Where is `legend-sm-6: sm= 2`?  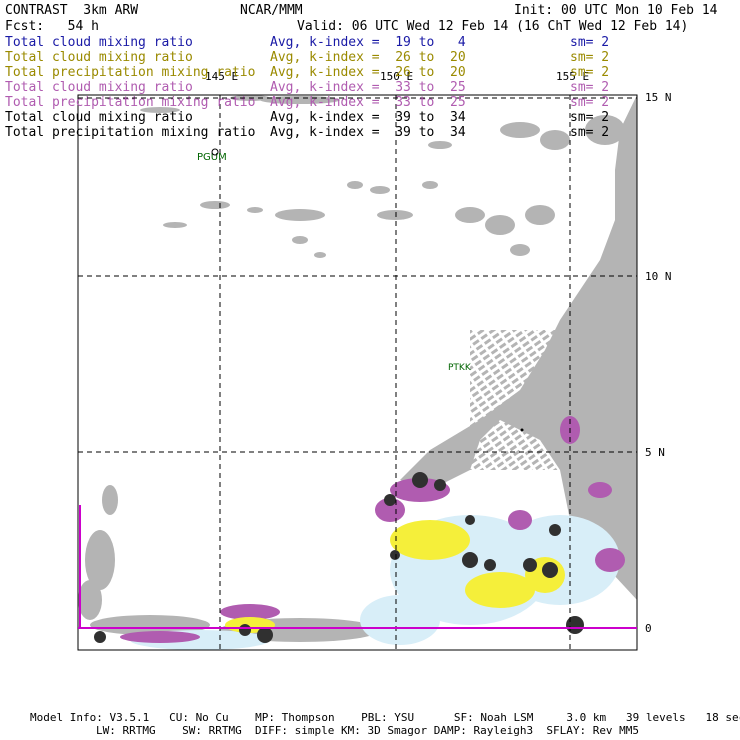
legend-sm-6: sm= 2 is located at coordinates (590, 132).